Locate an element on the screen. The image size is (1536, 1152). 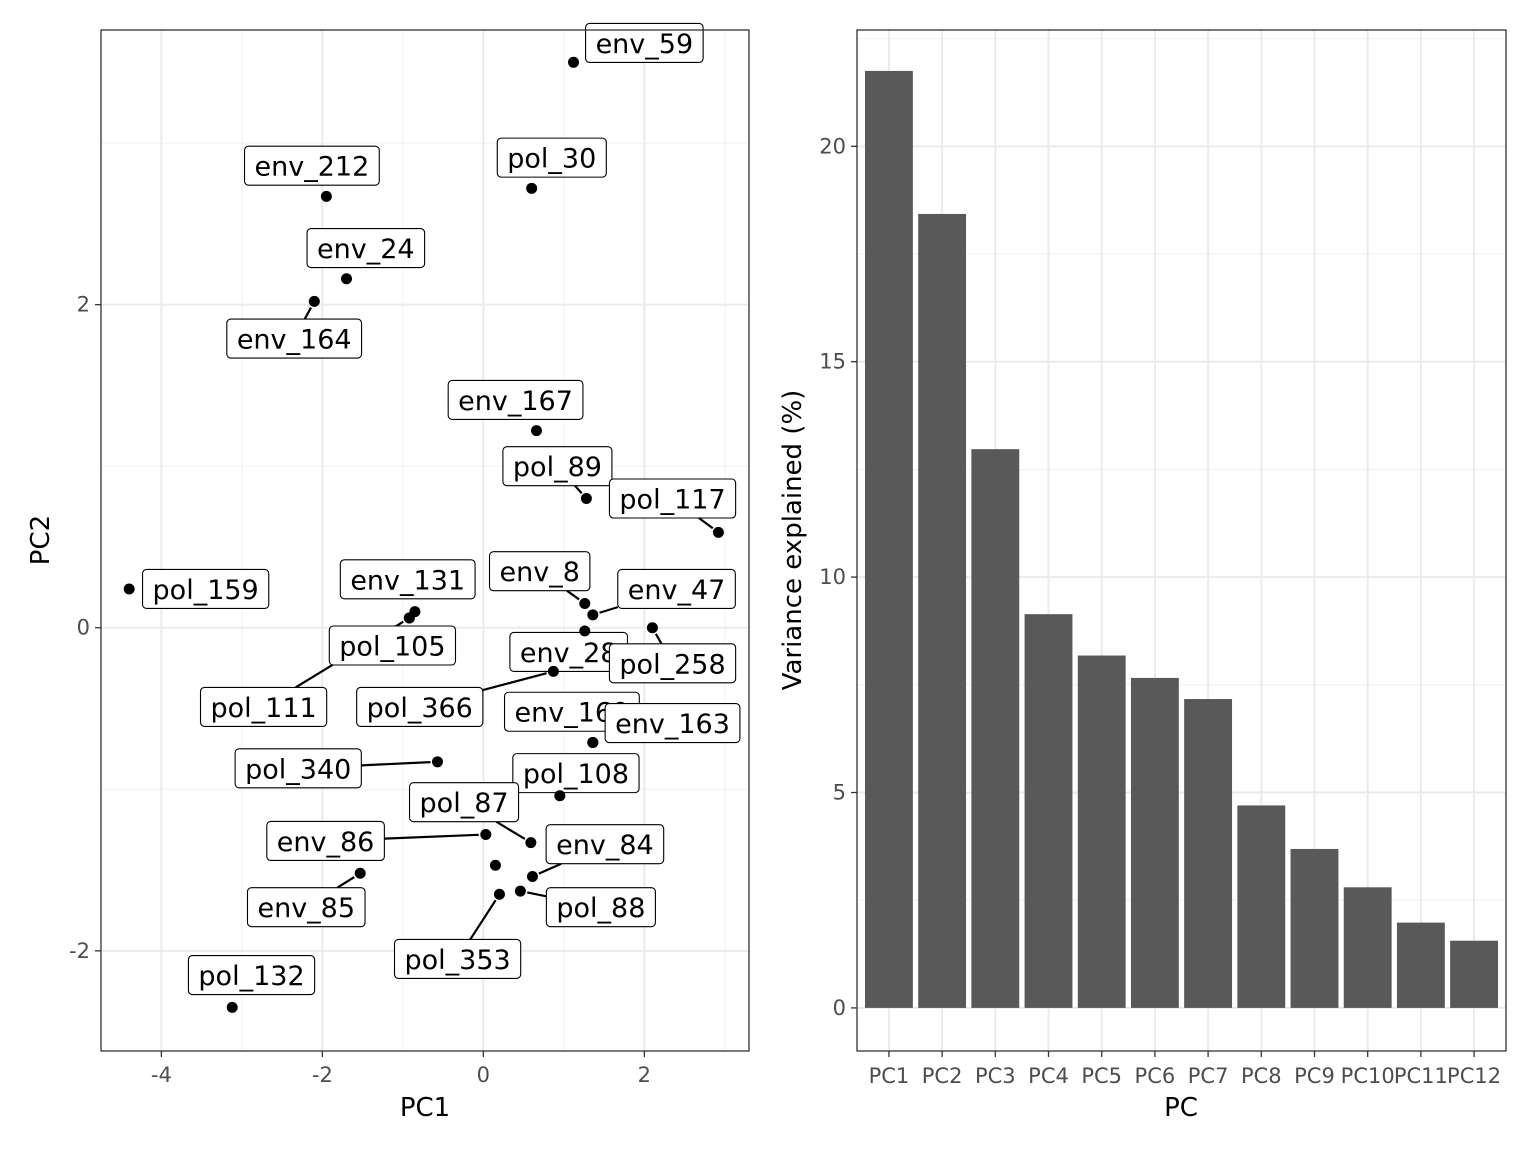
bar-x-tick-label: PC12 is located at coordinates (1474, 1076).